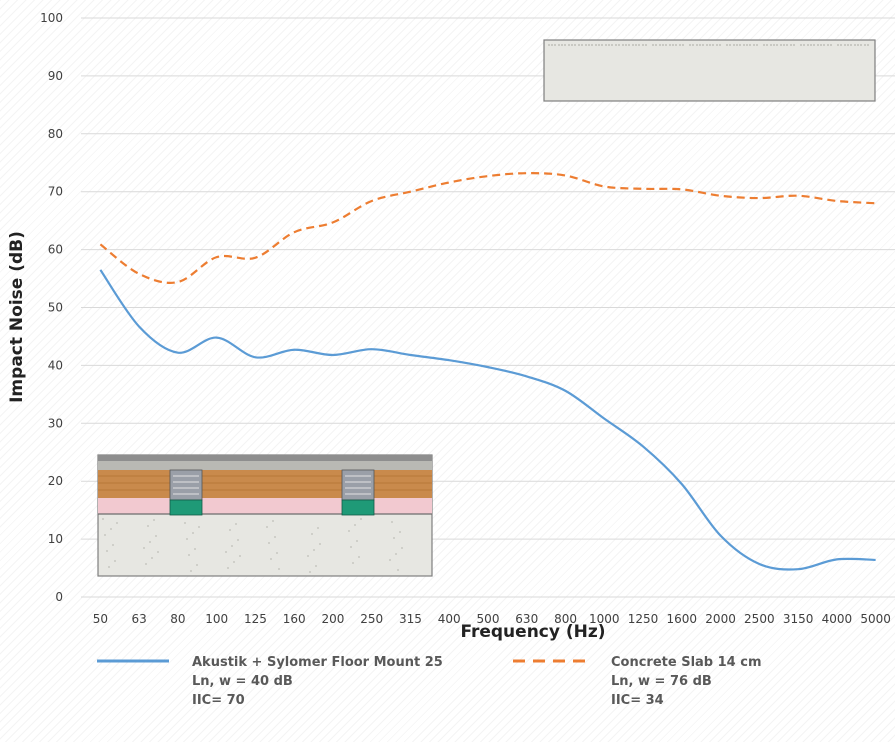 This screenshot has width=895, height=742. What do you see at coordinates (55, 250) in the screenshot?
I see `y-tick-label: 60` at bounding box center [55, 250].